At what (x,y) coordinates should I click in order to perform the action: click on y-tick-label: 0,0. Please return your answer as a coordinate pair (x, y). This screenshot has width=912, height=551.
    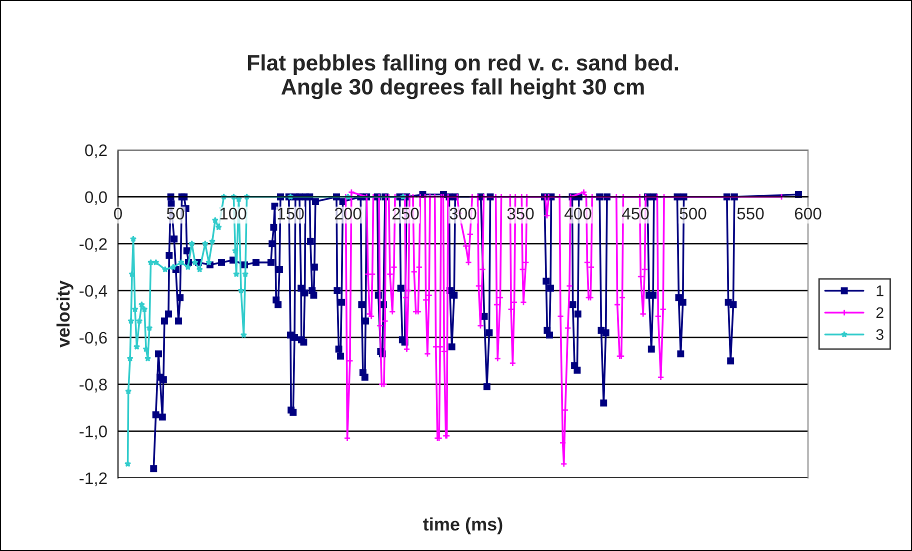
    Looking at the image, I should click on (96, 198).